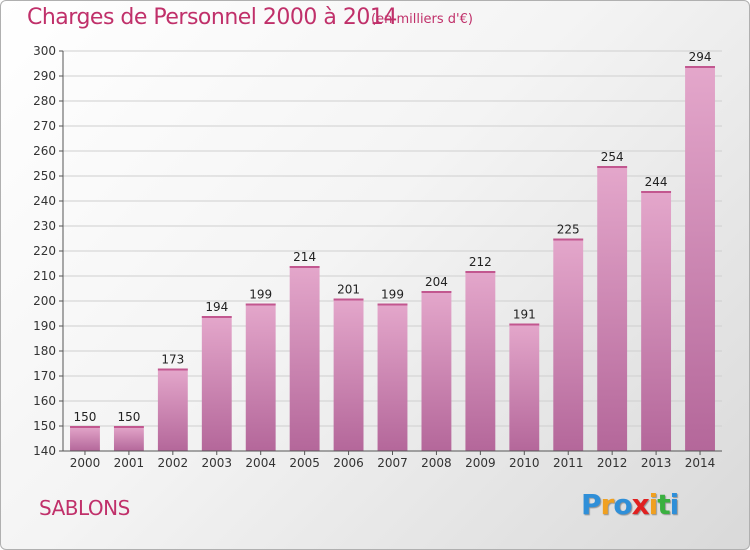  What do you see at coordinates (128, 427) in the screenshot?
I see `bar-top-2001` at bounding box center [128, 427].